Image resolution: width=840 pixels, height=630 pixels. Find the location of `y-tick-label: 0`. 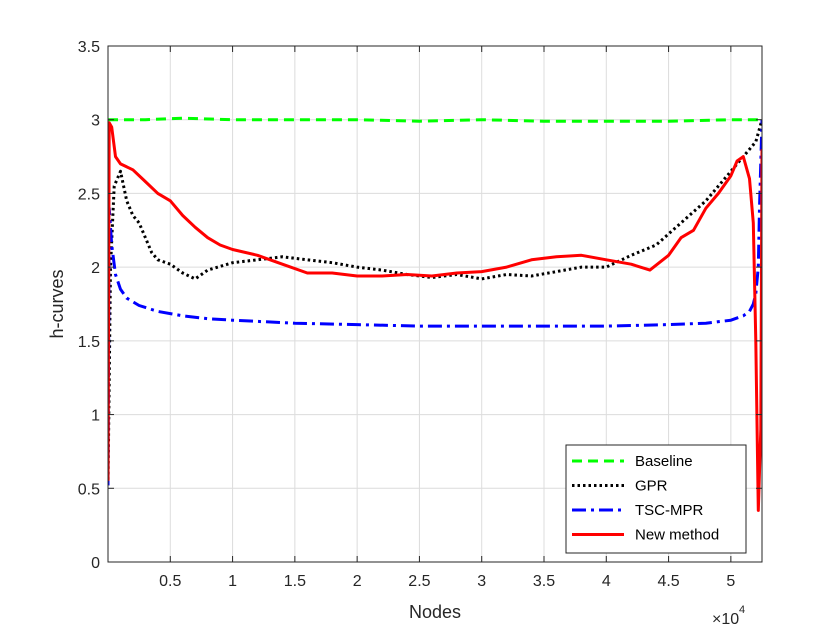

y-tick-label: 0 is located at coordinates (95, 563).